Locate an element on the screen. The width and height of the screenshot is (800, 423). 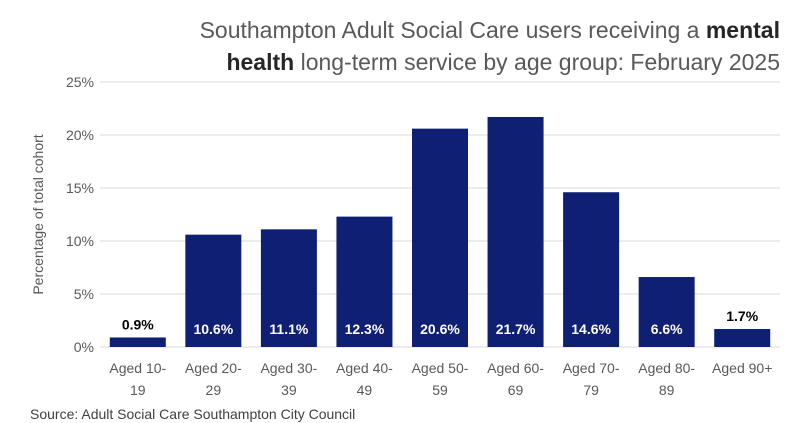
x-tick-label: 29 is located at coordinates (214, 390).